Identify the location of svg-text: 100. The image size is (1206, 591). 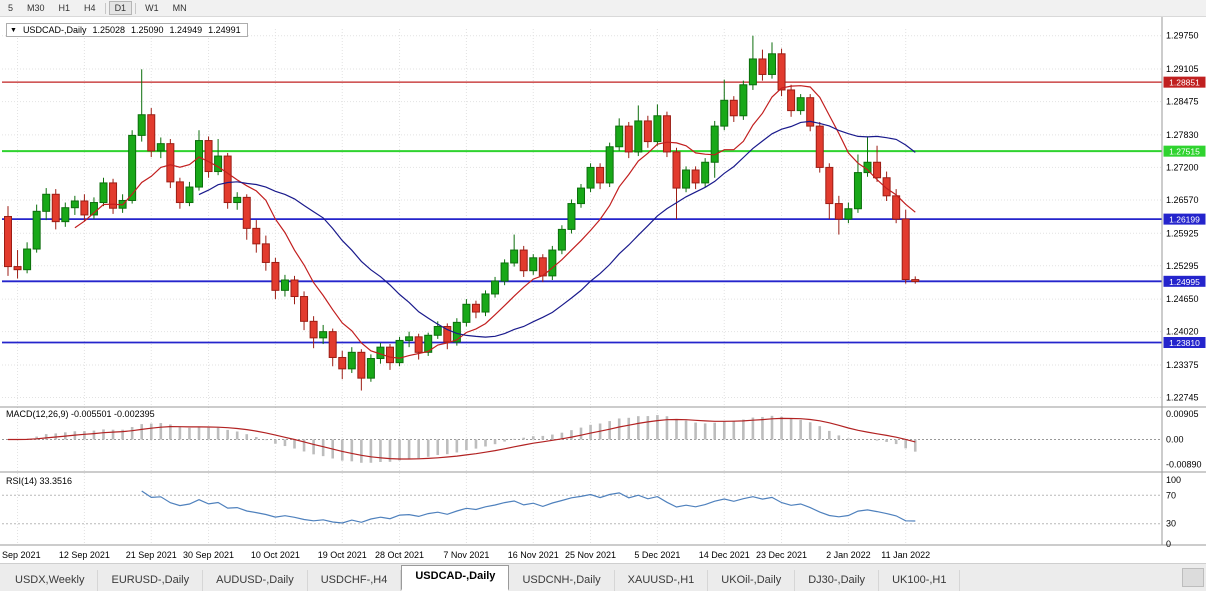
(1173, 480).